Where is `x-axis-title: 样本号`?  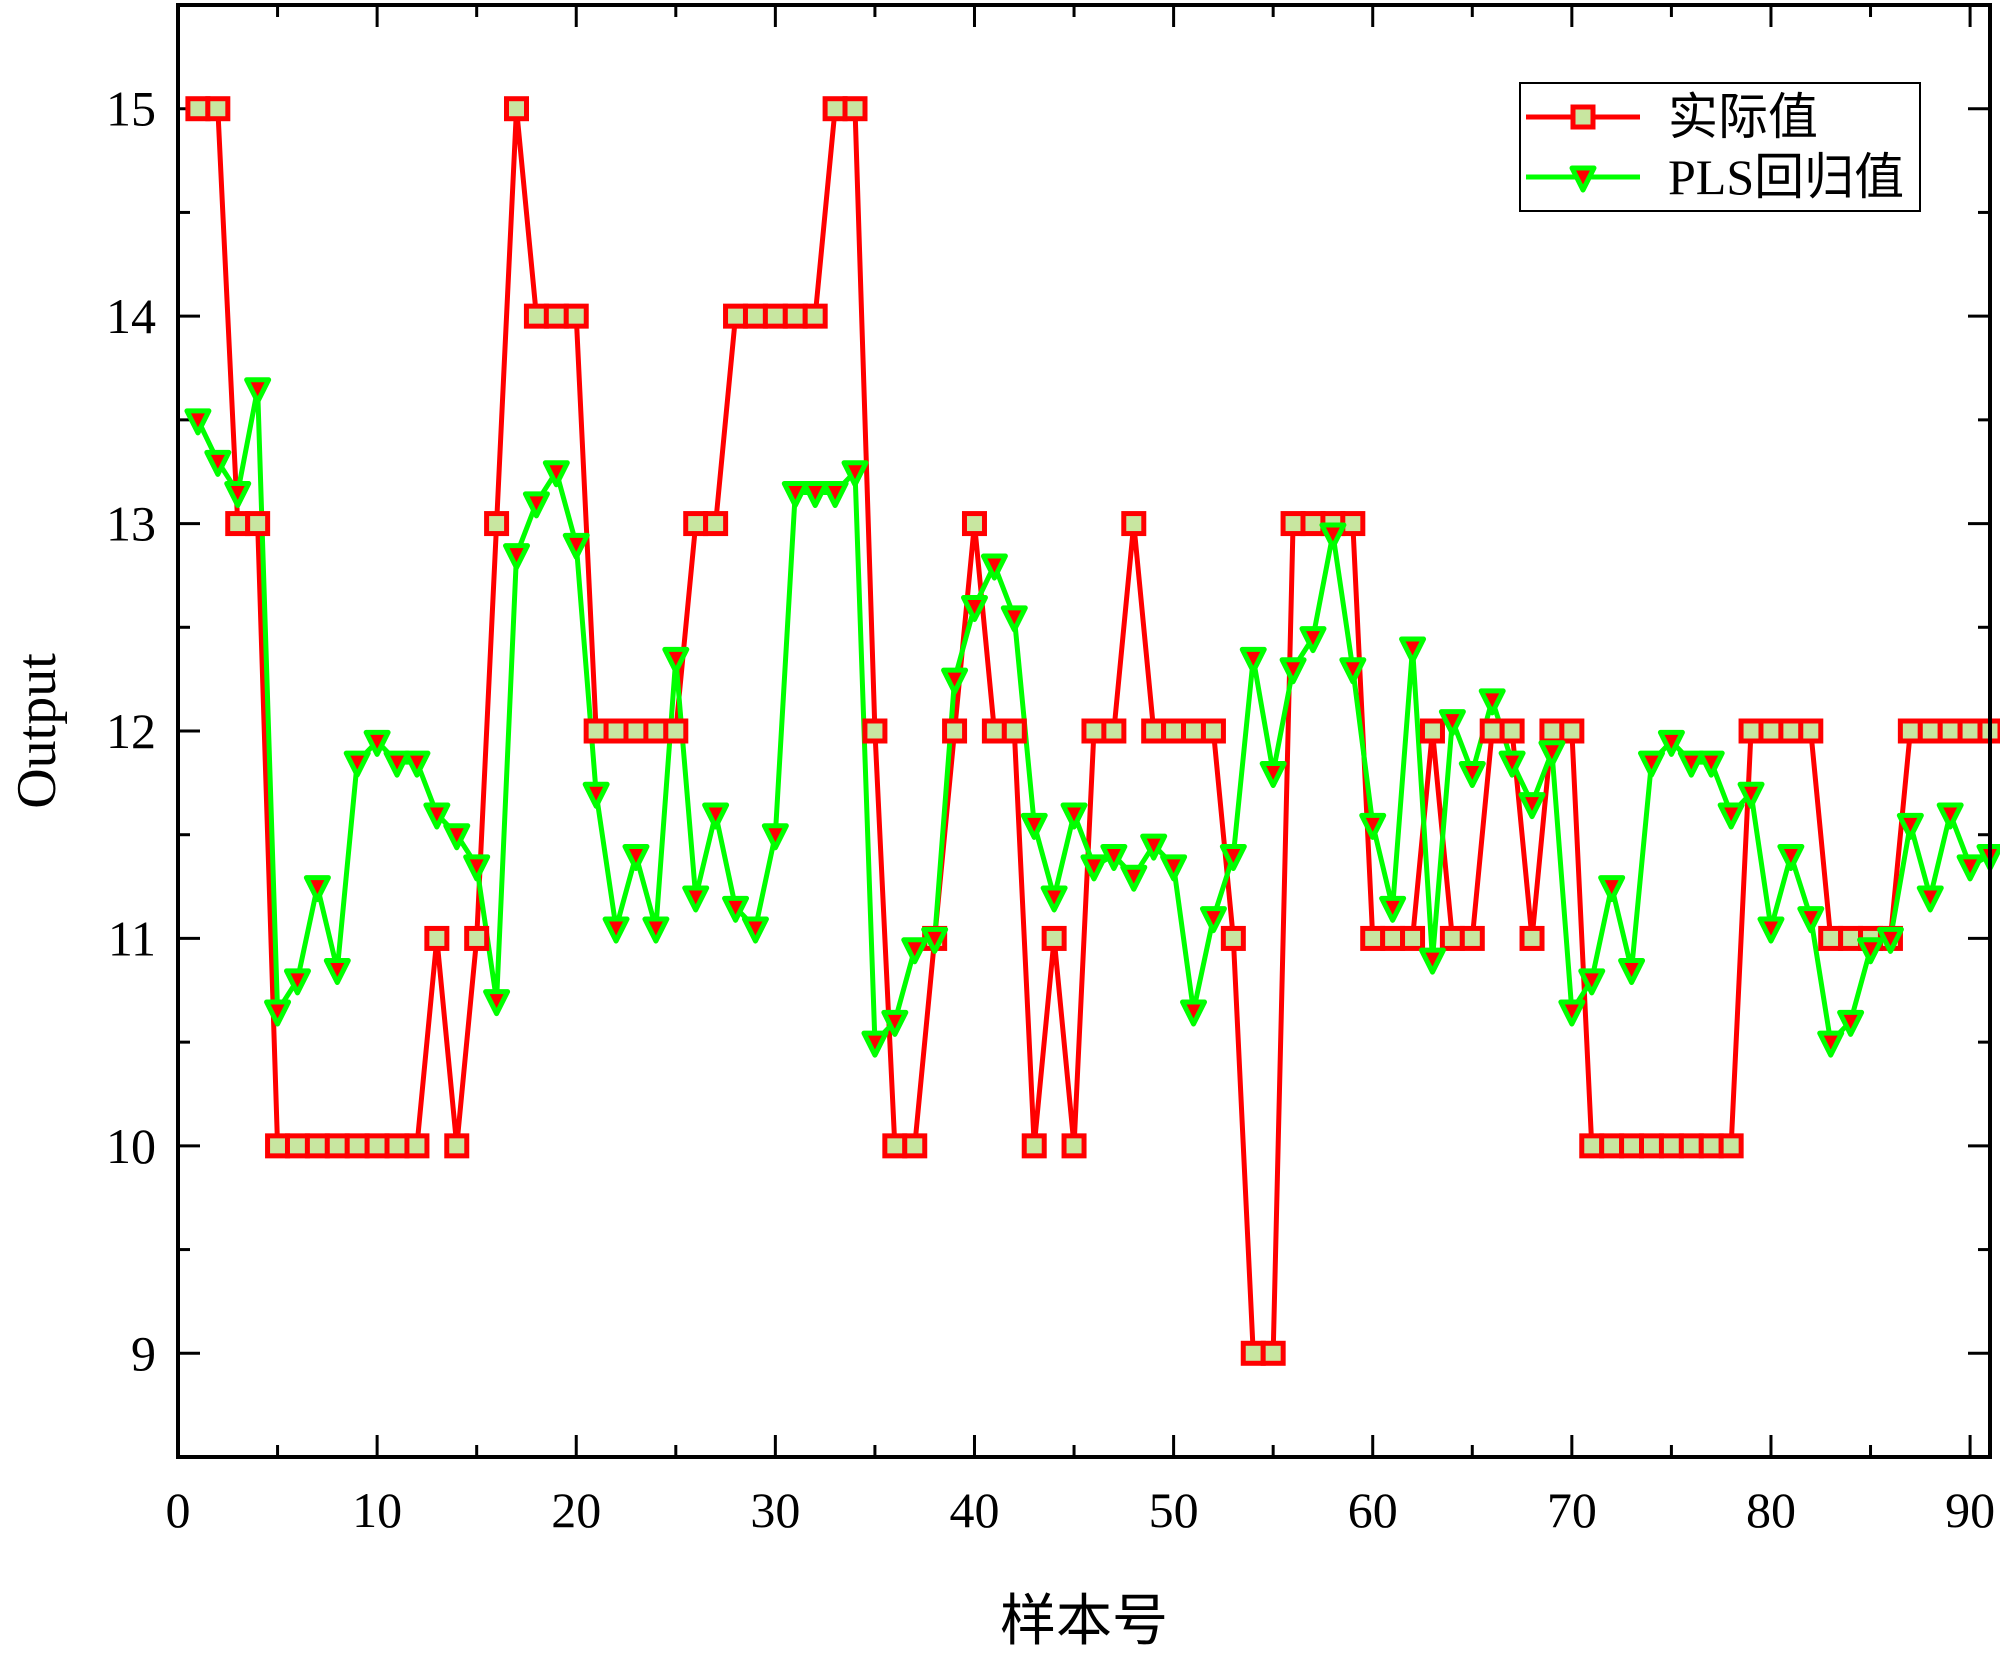
x-axis-title: 样本号 is located at coordinates (1084, 1620).